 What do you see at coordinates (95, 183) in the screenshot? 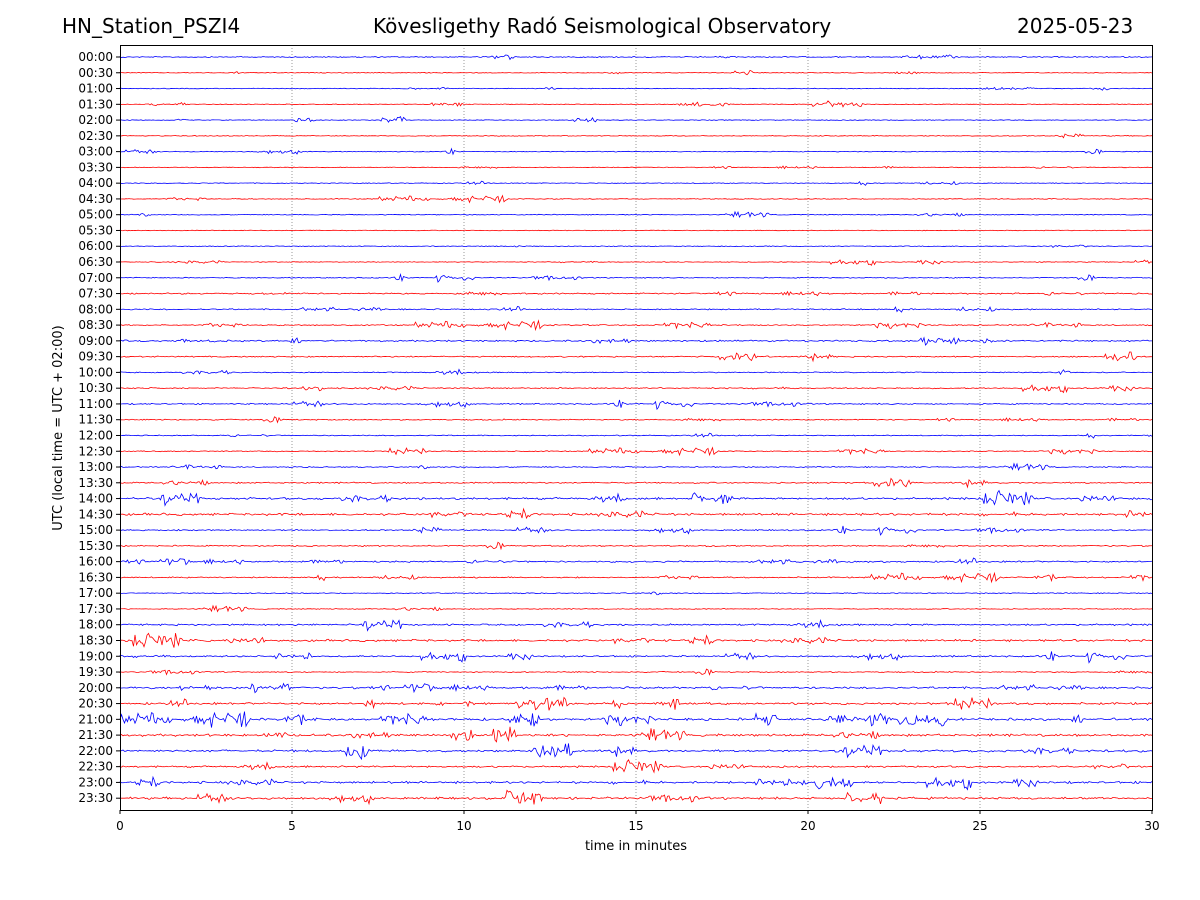
I see `y-tick-label: 04:00` at bounding box center [95, 183].